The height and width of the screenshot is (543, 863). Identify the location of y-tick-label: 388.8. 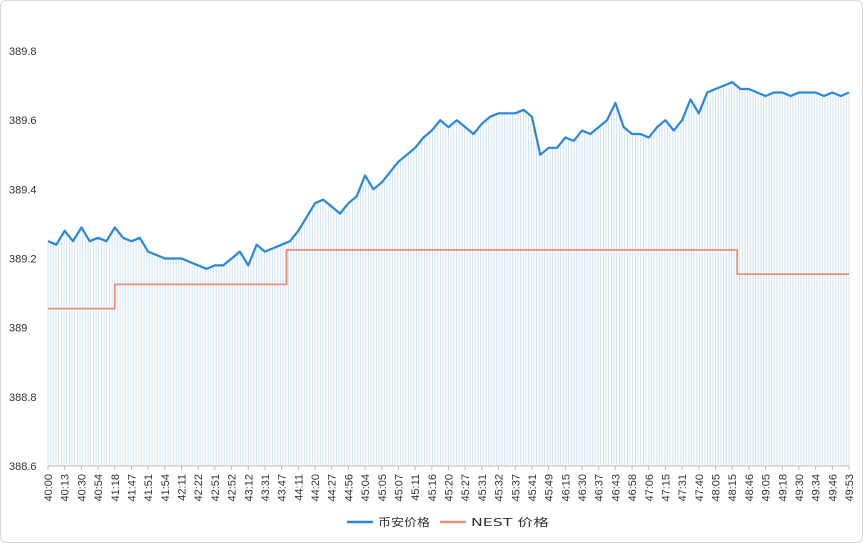
(23, 398).